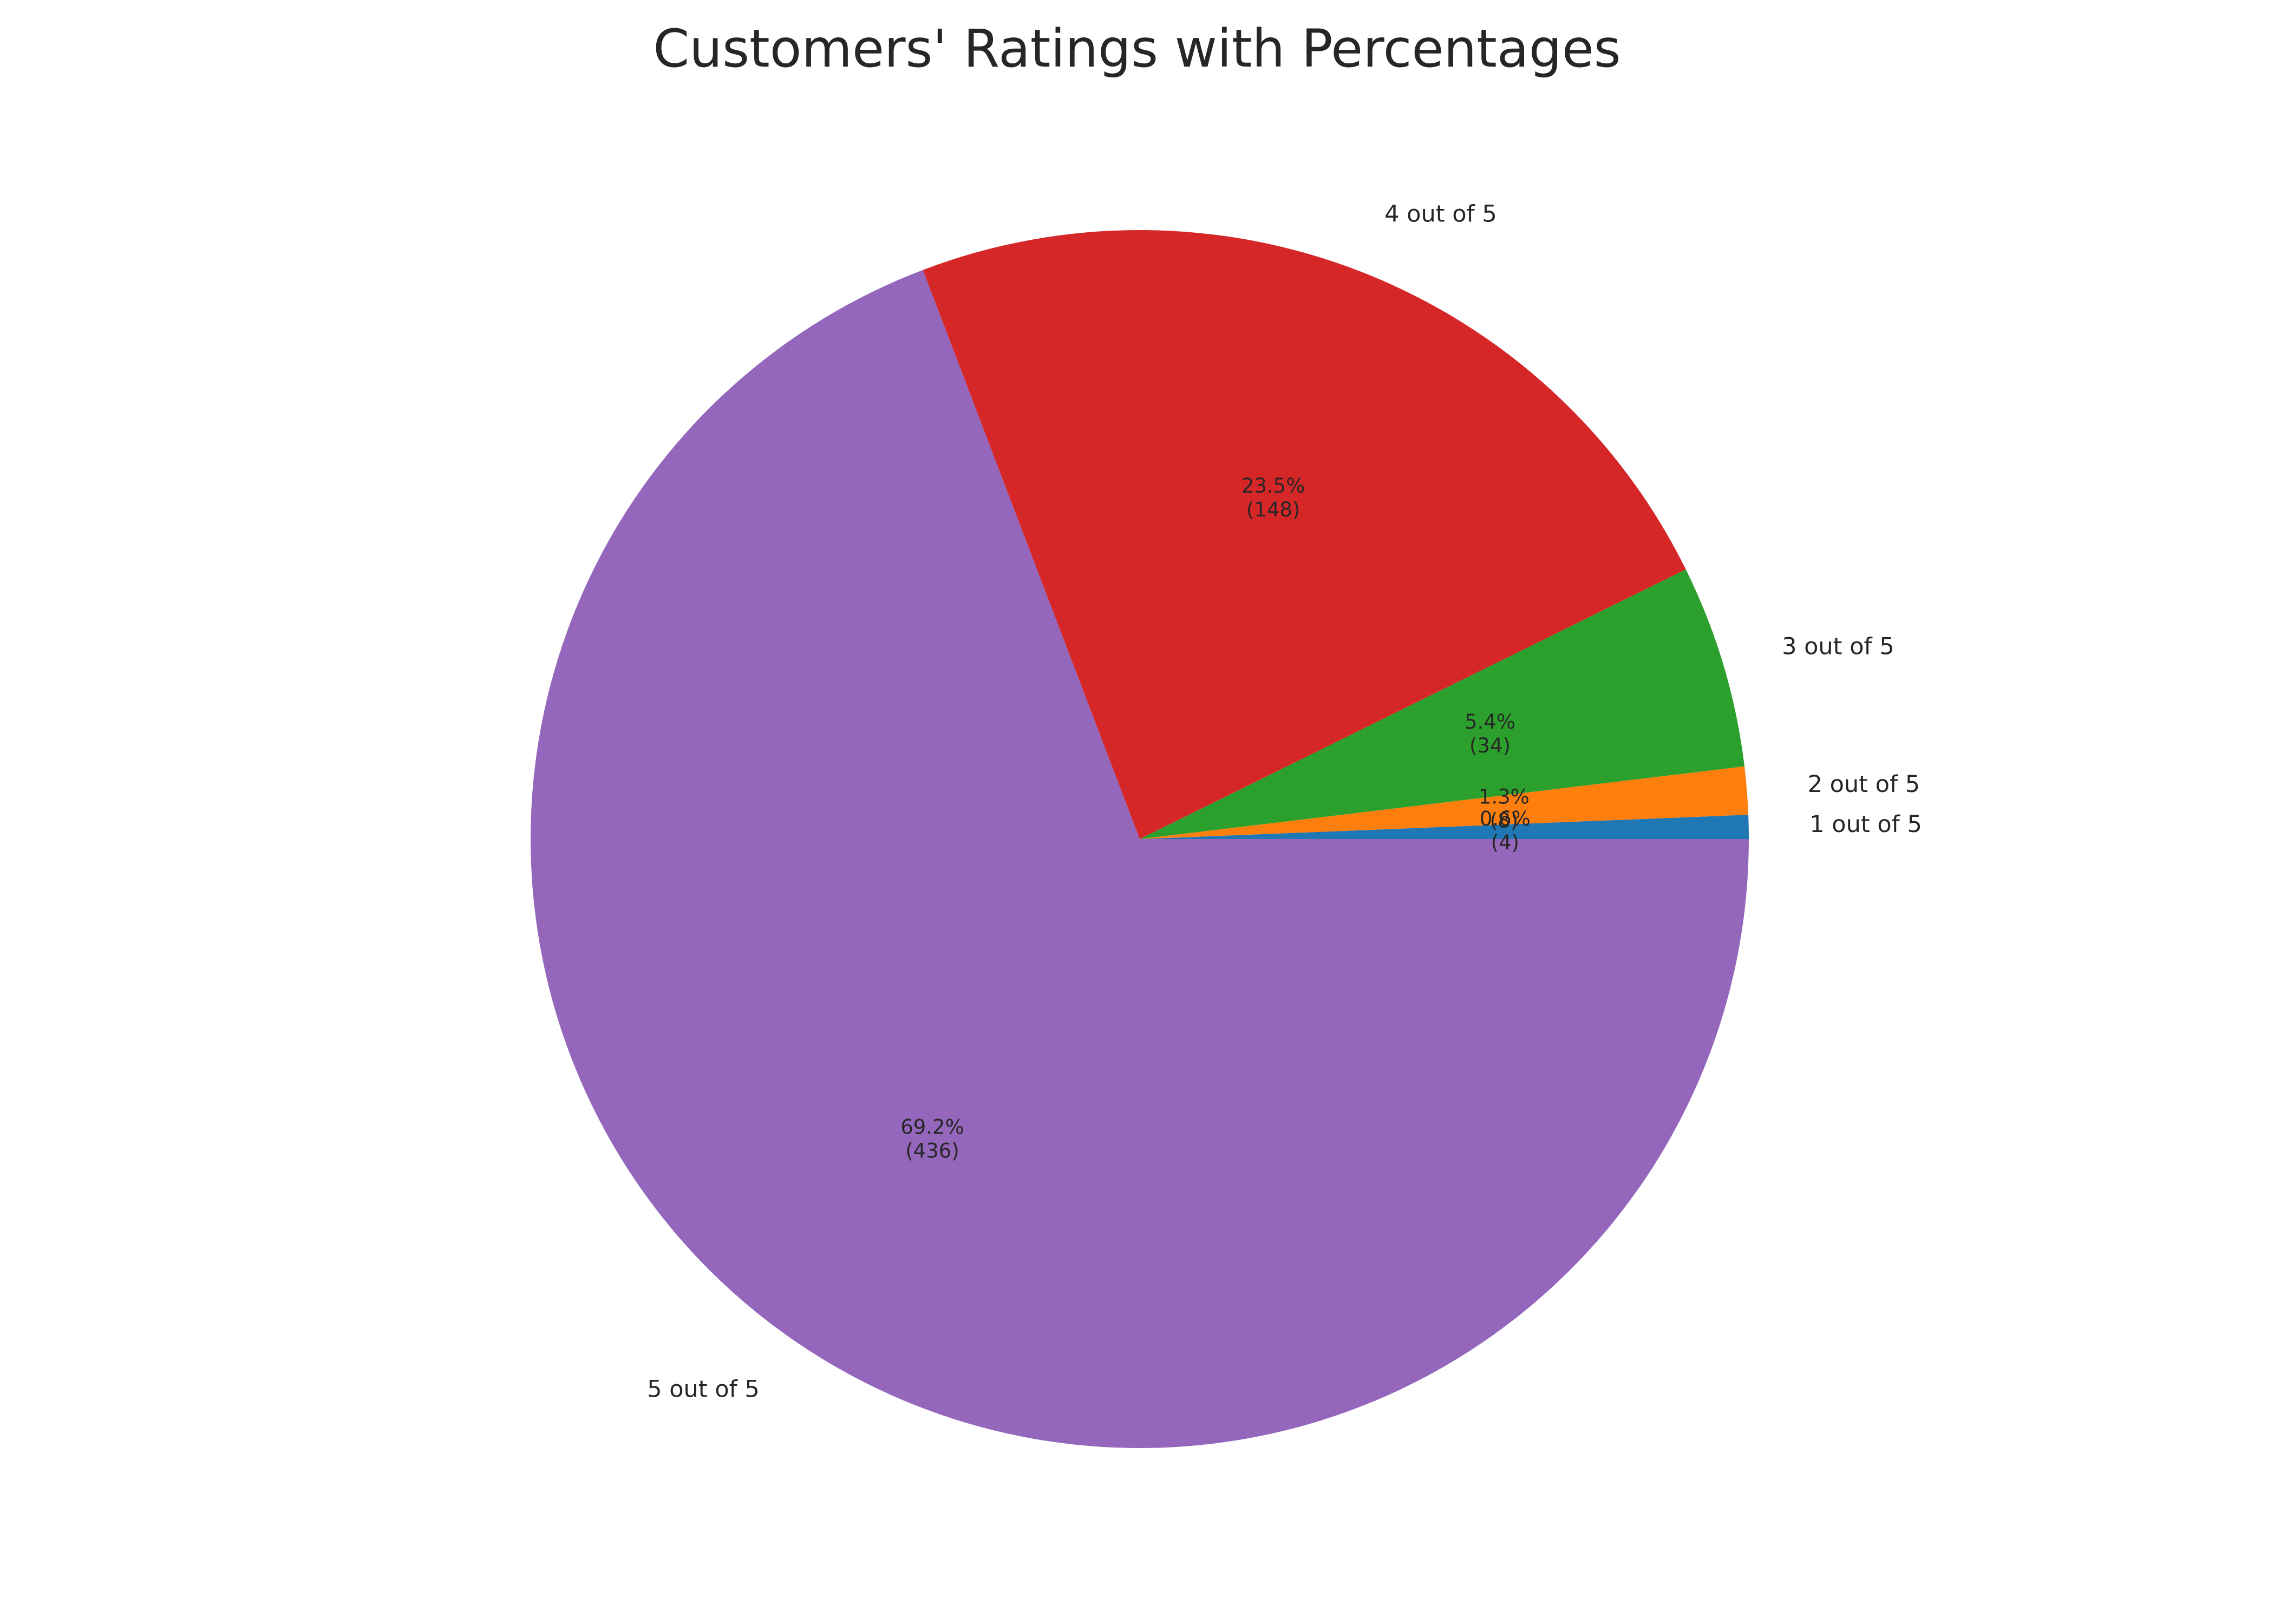 The width and height of the screenshot is (2274, 1624). Describe the element at coordinates (703, 1390) in the screenshot. I see `category-label-5-out-of-5: 5 out of 5` at that location.